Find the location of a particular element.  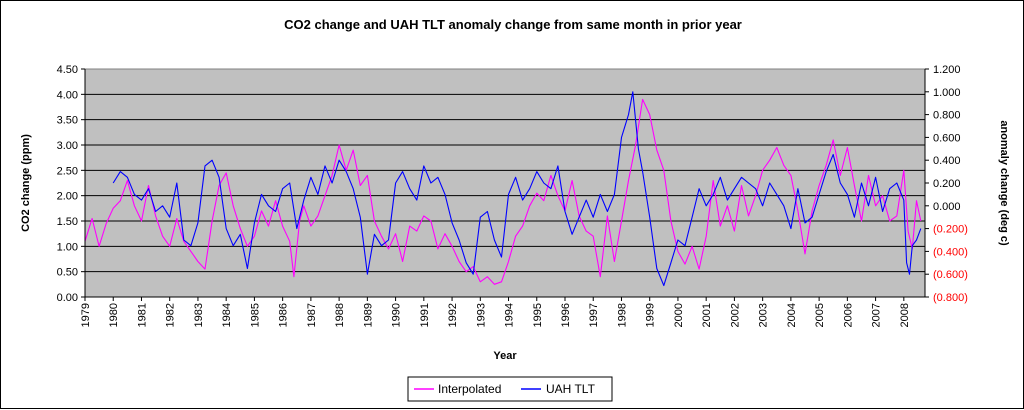

x-tick-label: 1998 is located at coordinates (622, 315).